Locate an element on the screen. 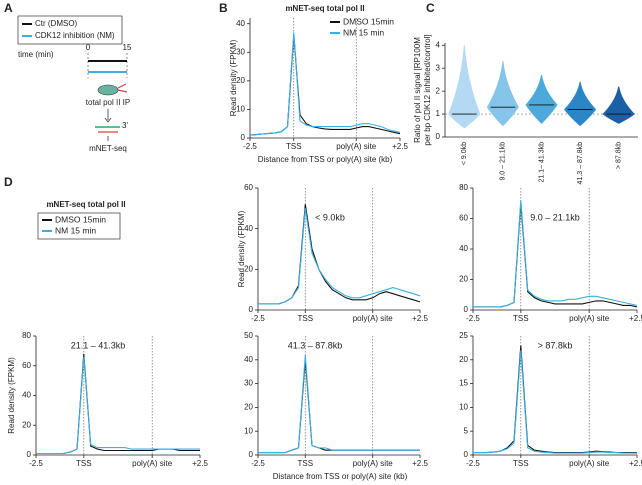  panel-label: D is located at coordinates (8, 182).